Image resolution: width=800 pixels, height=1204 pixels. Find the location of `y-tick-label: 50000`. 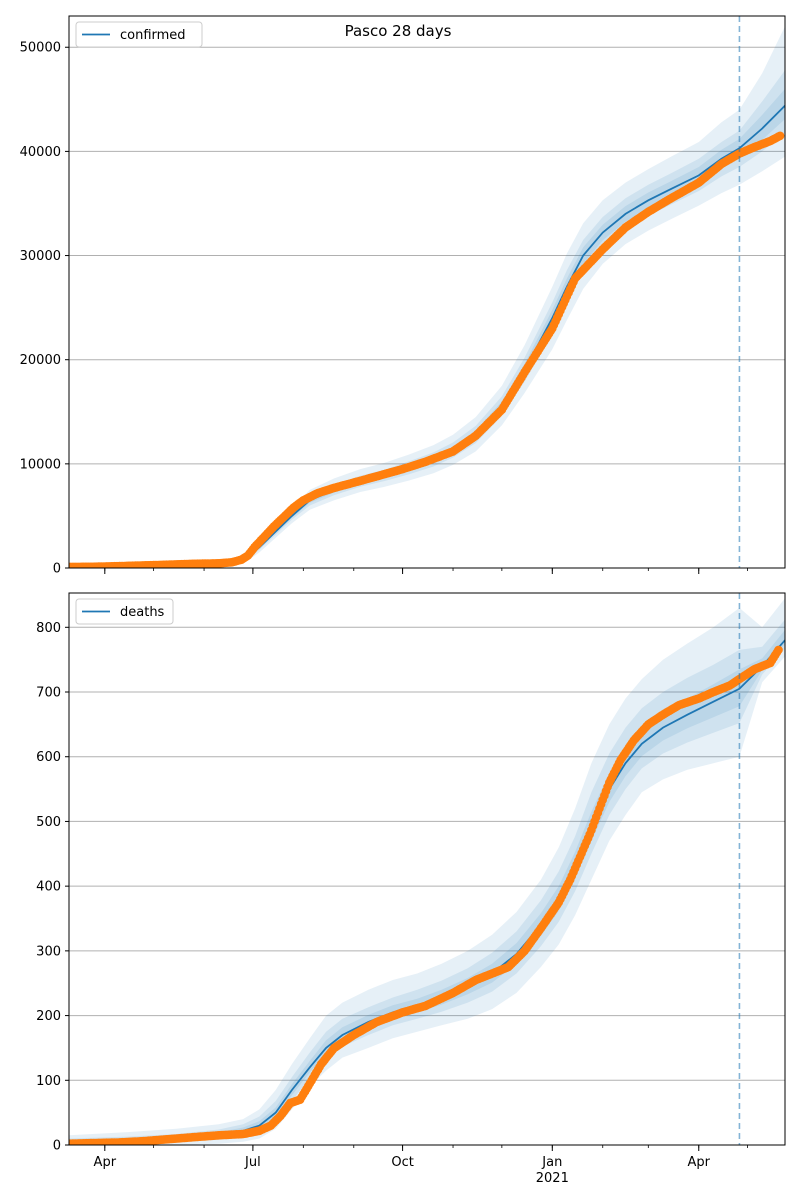

y-tick-label: 50000 is located at coordinates (40, 48).